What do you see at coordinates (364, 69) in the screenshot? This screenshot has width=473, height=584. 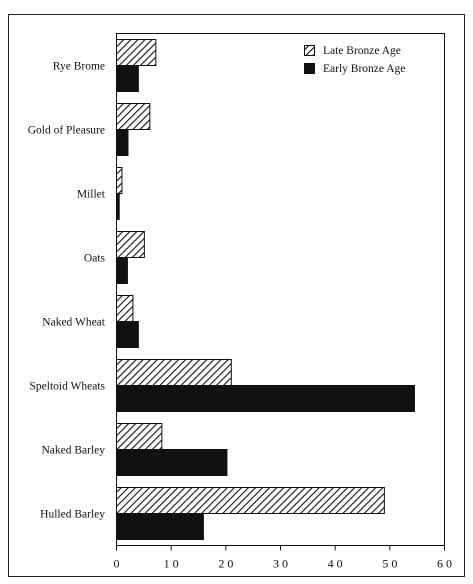 I see `legend-label-early-bronze-age: Early Bronze Age` at bounding box center [364, 69].